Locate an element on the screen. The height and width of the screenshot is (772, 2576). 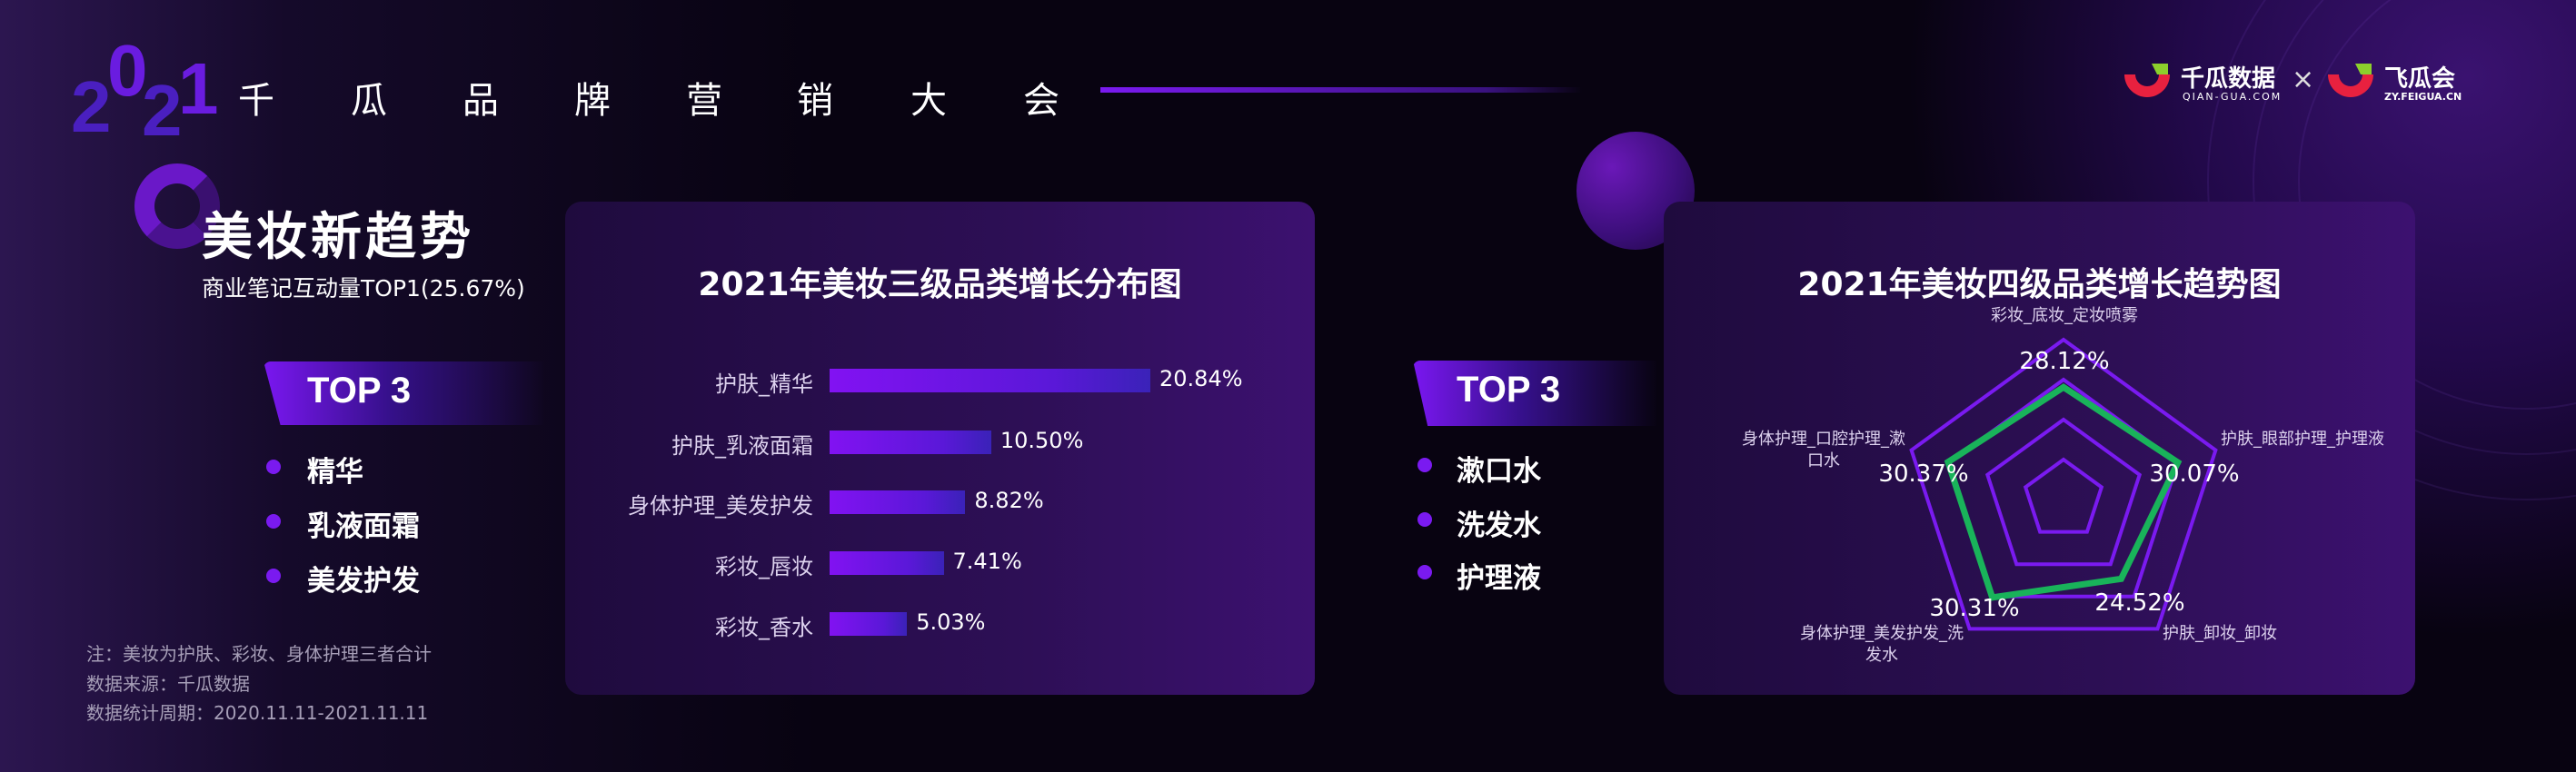
top-item: 漱口水 is located at coordinates (1499, 471).